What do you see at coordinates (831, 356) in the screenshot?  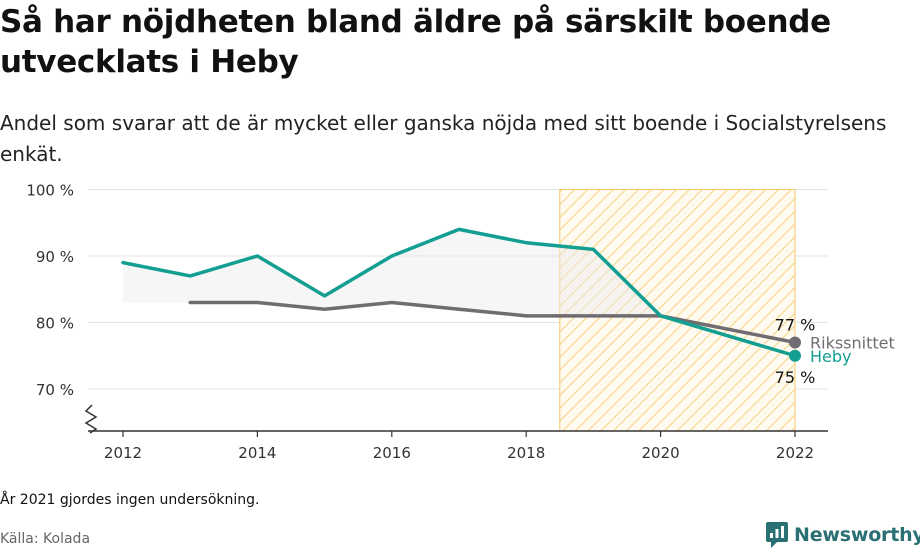 I see `series-name-label: Heby` at bounding box center [831, 356].